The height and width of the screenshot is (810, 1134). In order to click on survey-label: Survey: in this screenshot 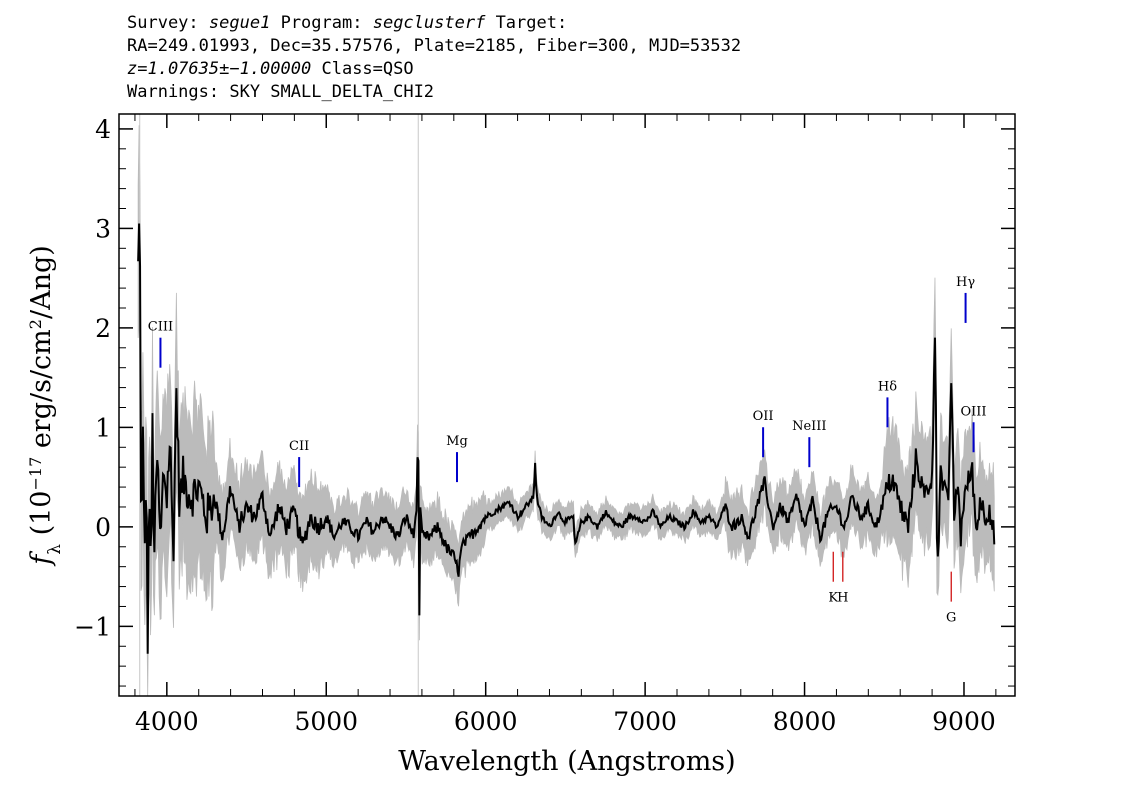, I will do `click(163, 23)`.